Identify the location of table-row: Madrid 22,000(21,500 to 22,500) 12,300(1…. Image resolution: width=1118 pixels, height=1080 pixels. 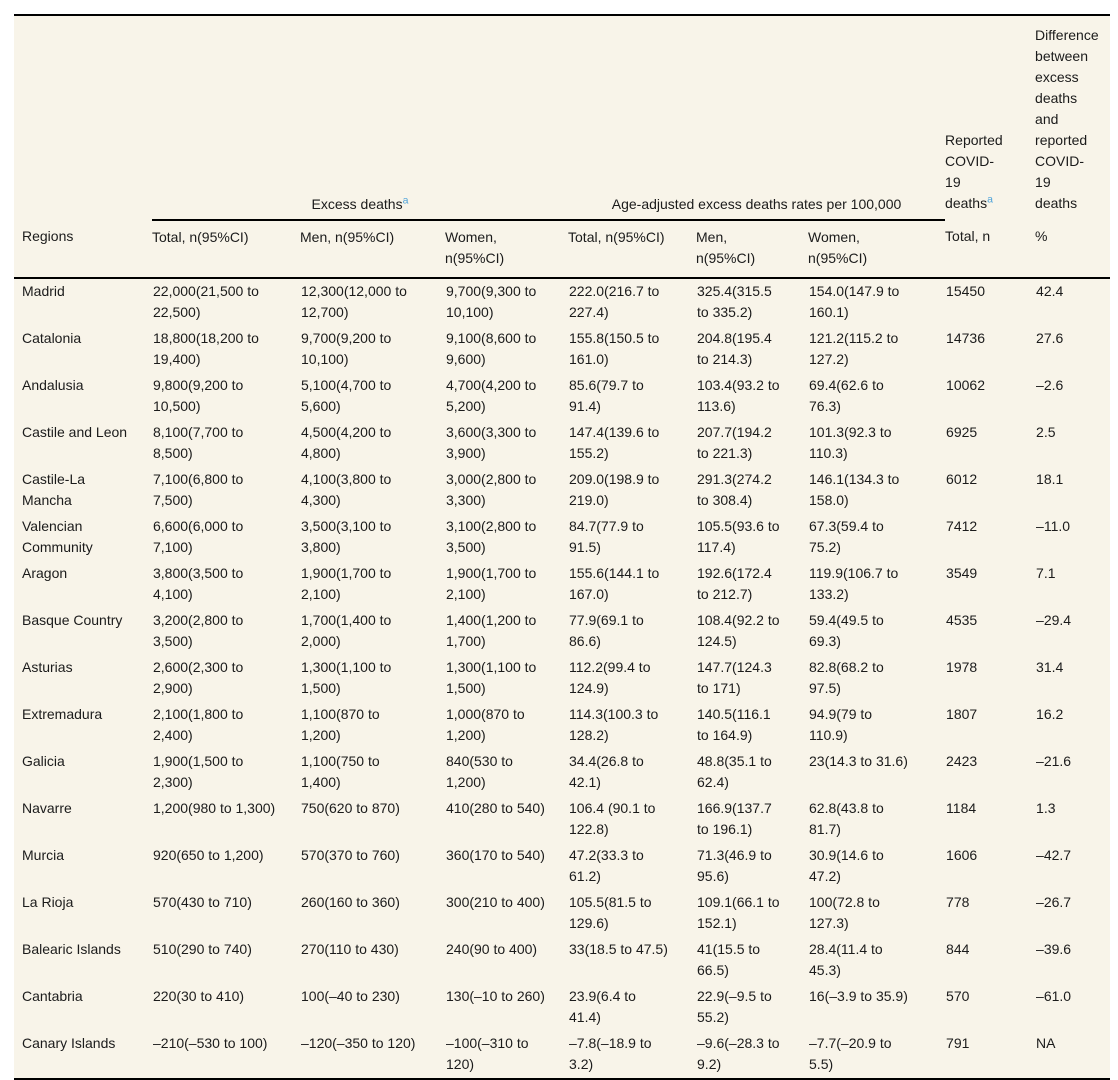
(562, 302).